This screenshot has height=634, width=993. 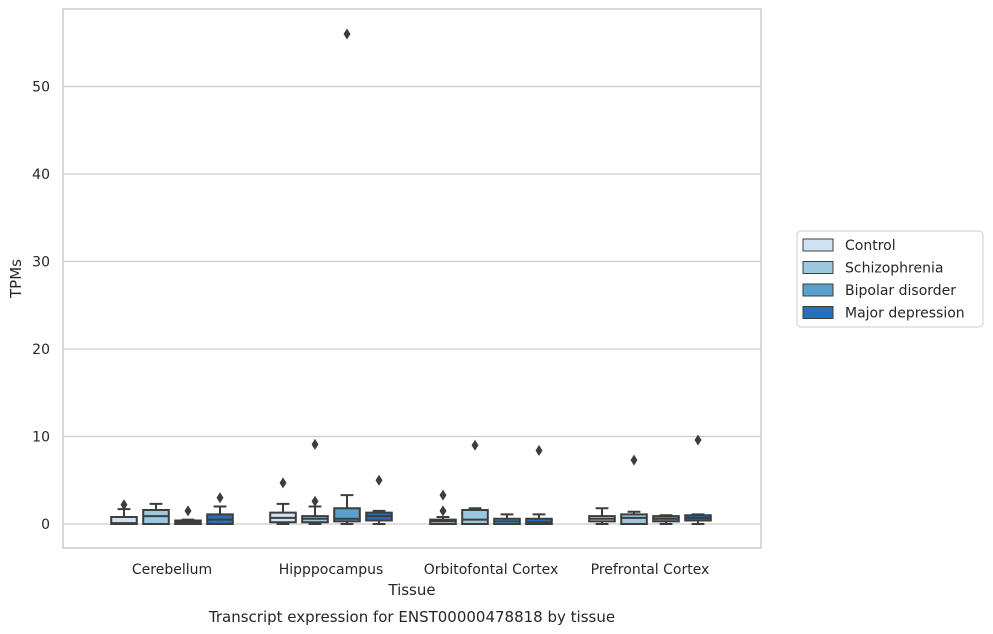 I want to click on y-tick-labels: 0 10 20 30 40 50, so click(x=41, y=307).